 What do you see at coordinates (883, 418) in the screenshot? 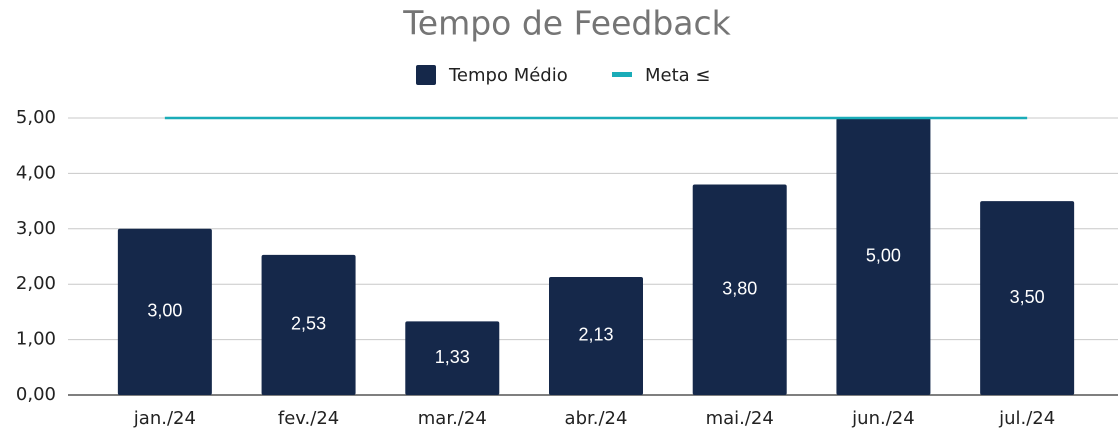
I see `x-tick-label: jun./24` at bounding box center [883, 418].